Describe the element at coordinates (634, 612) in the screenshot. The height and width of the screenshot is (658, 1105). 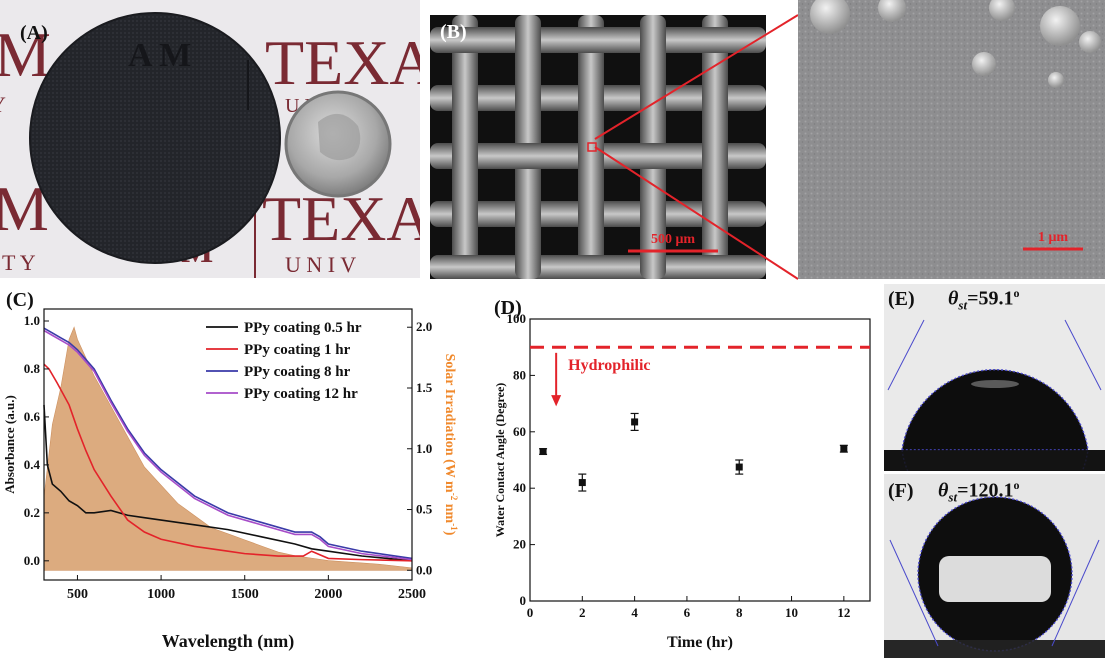
I see `x-tick-label: 4` at that location.